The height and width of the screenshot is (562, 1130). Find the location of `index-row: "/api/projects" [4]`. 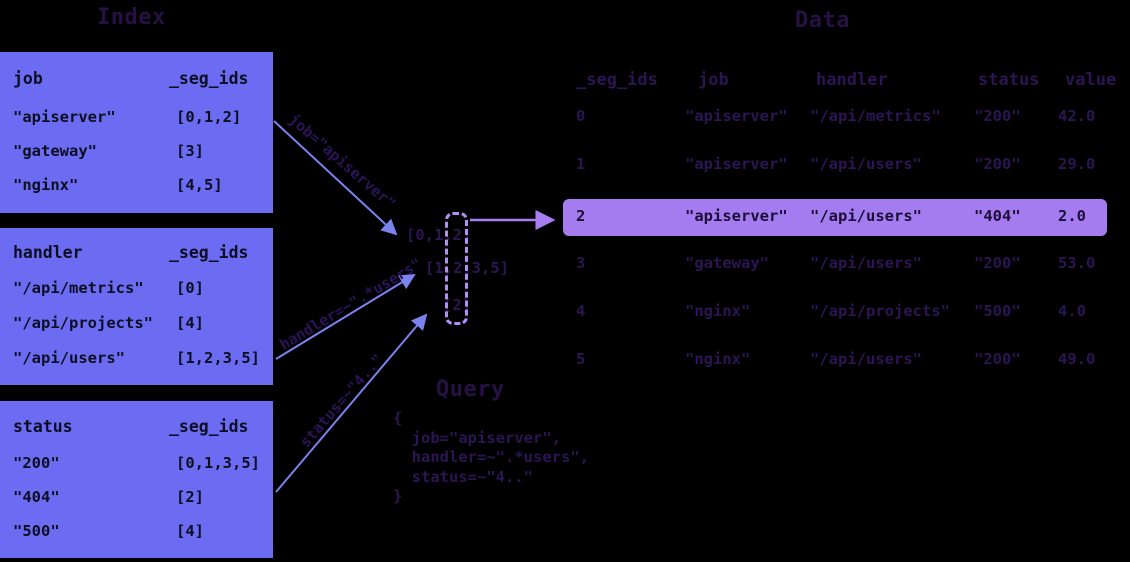

index-row: "/api/projects" [4] is located at coordinates (136, 323).